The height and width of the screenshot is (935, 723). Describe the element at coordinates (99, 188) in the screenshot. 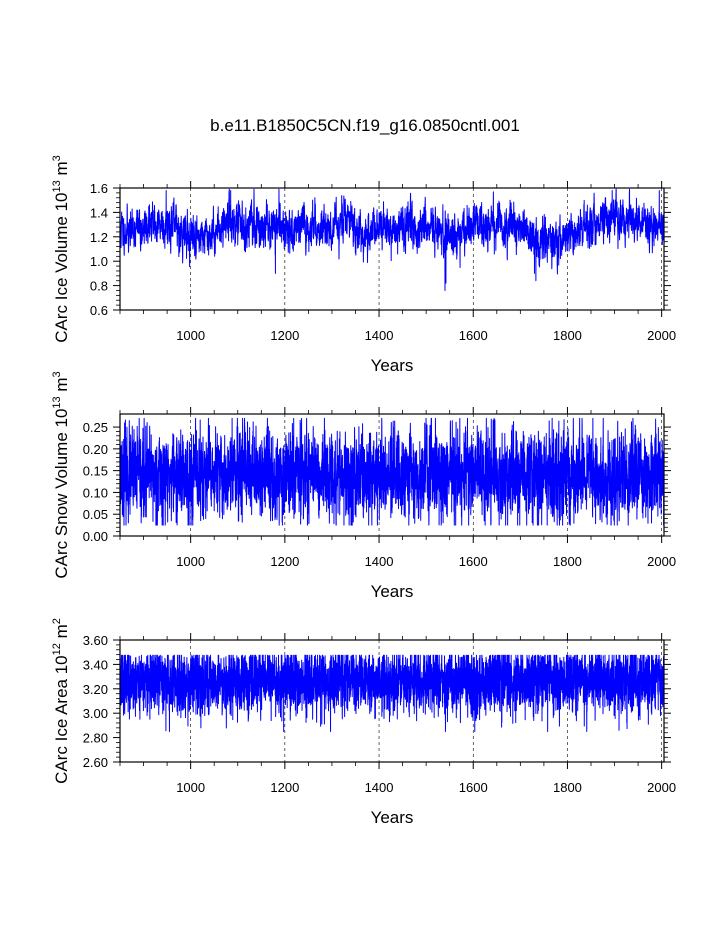

I see `y-tick-label: 1.6` at that location.